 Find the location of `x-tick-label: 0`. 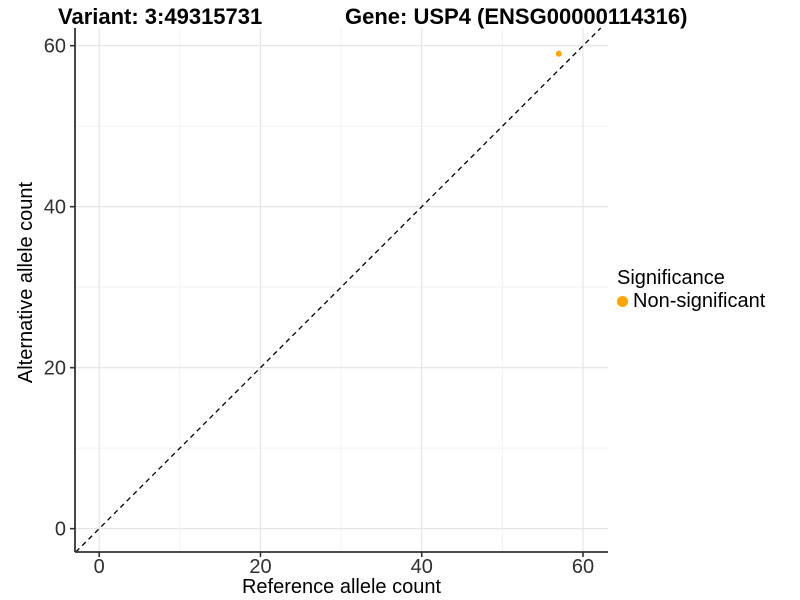

x-tick-label: 0 is located at coordinates (99, 567).